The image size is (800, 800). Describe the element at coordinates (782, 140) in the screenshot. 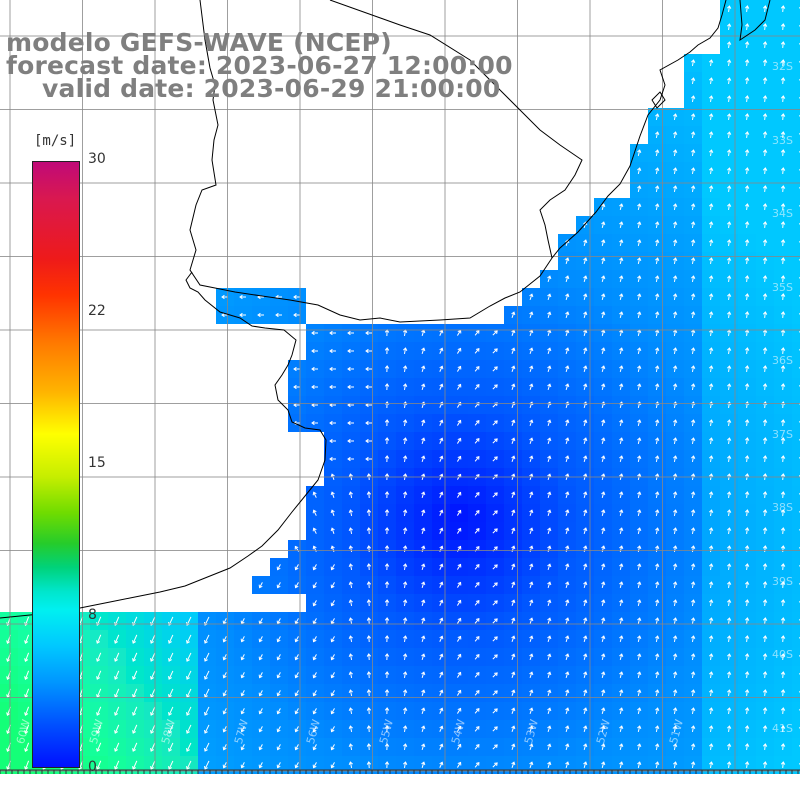

I see `latitude-label: 33S` at that location.